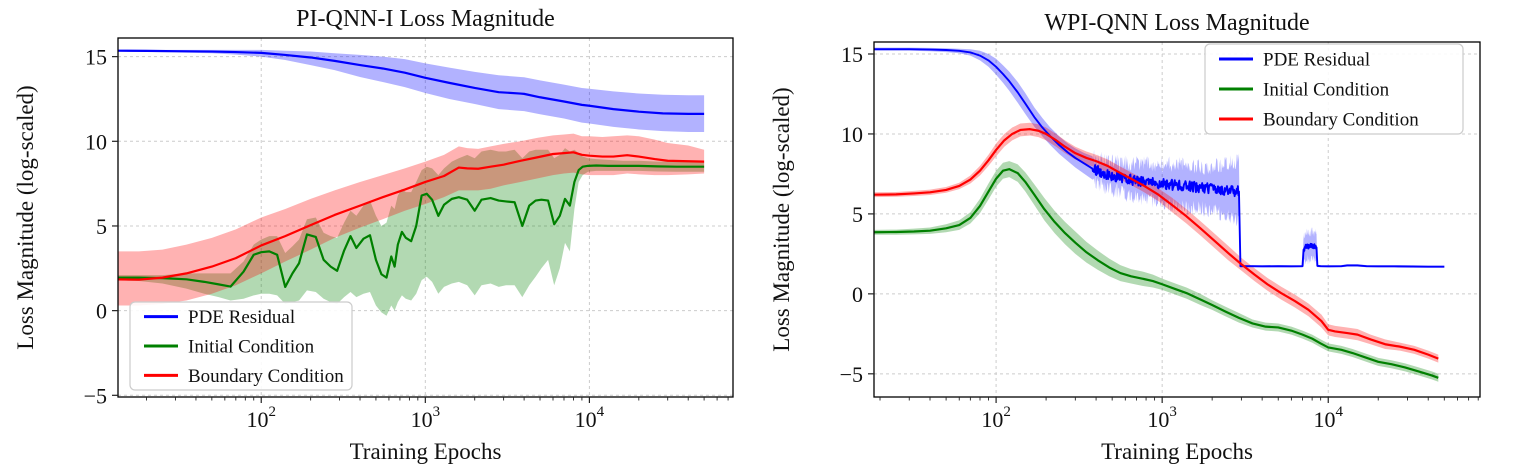 The height and width of the screenshot is (476, 1514). Describe the element at coordinates (425, 19) in the screenshot. I see `chart-title: PI-QNN-I Loss Magnitude` at that location.